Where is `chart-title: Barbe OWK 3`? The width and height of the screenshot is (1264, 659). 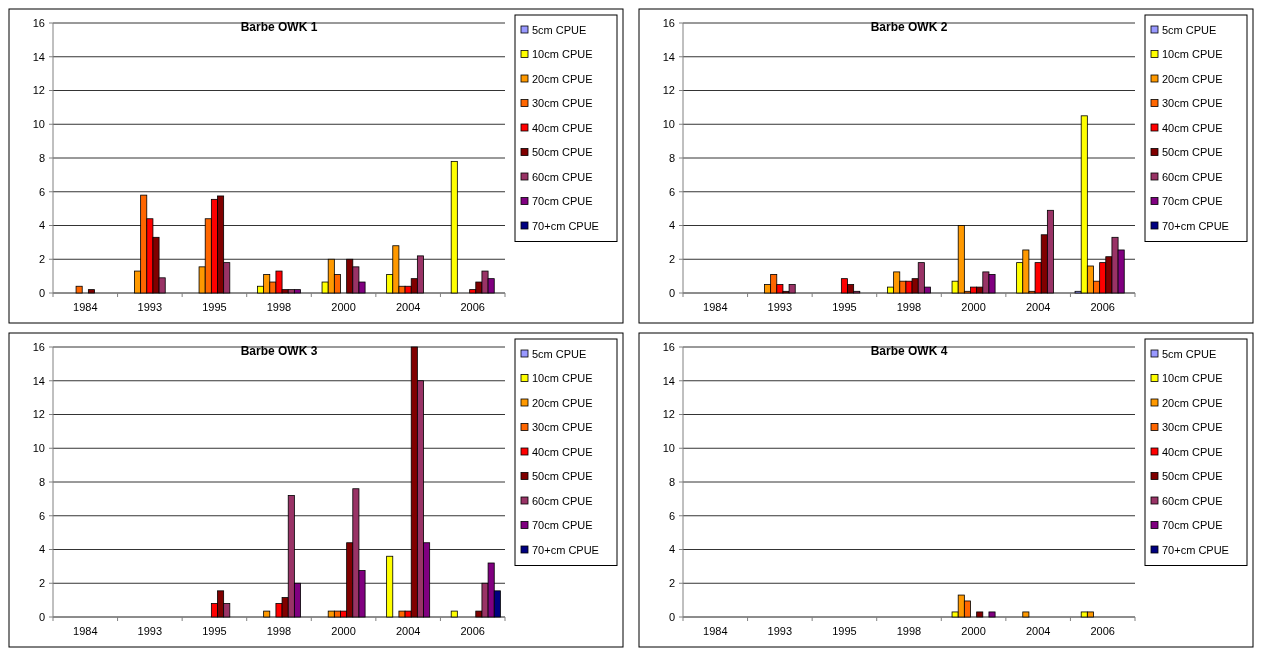
chart-title: Barbe OWK 3 is located at coordinates (279, 351).